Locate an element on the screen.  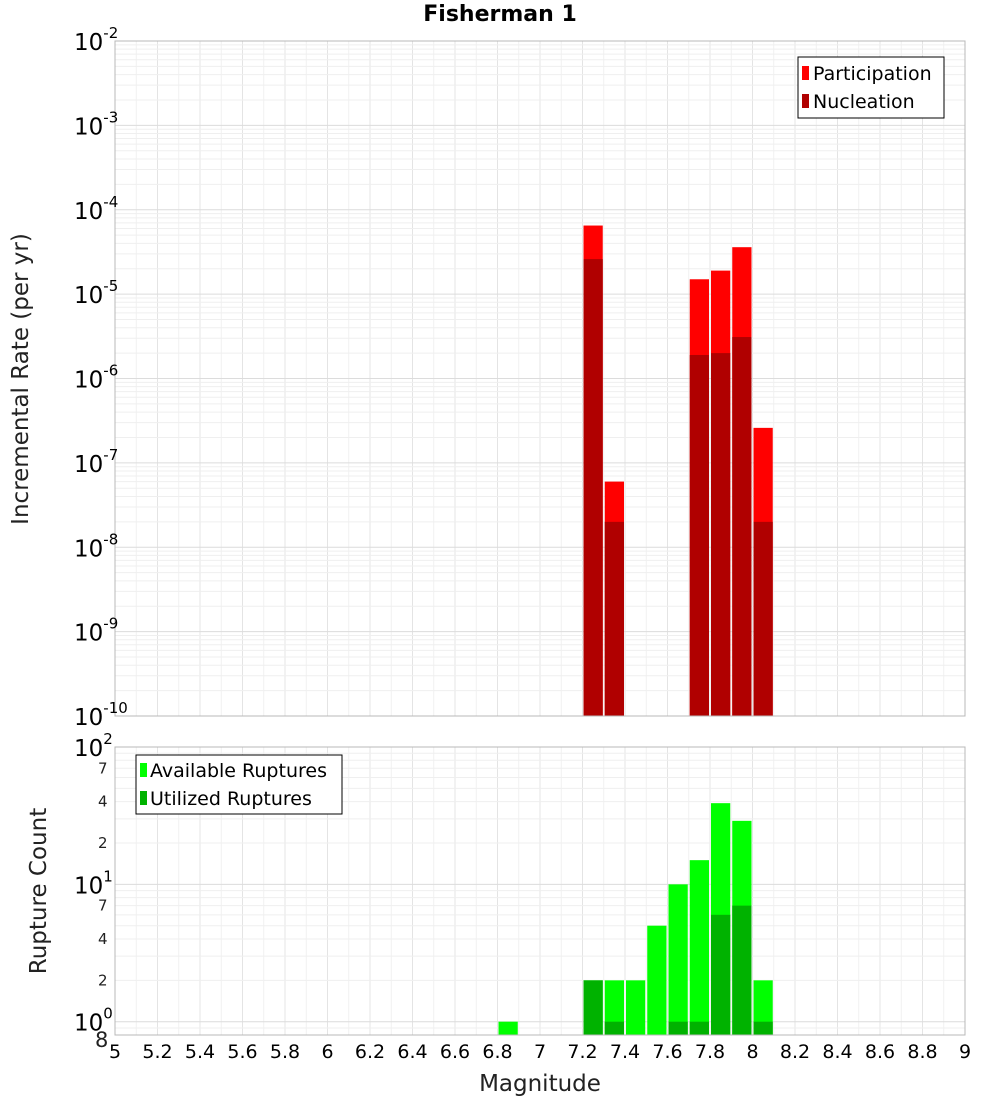
x-tick-label: 5.8 is located at coordinates (285, 1052).